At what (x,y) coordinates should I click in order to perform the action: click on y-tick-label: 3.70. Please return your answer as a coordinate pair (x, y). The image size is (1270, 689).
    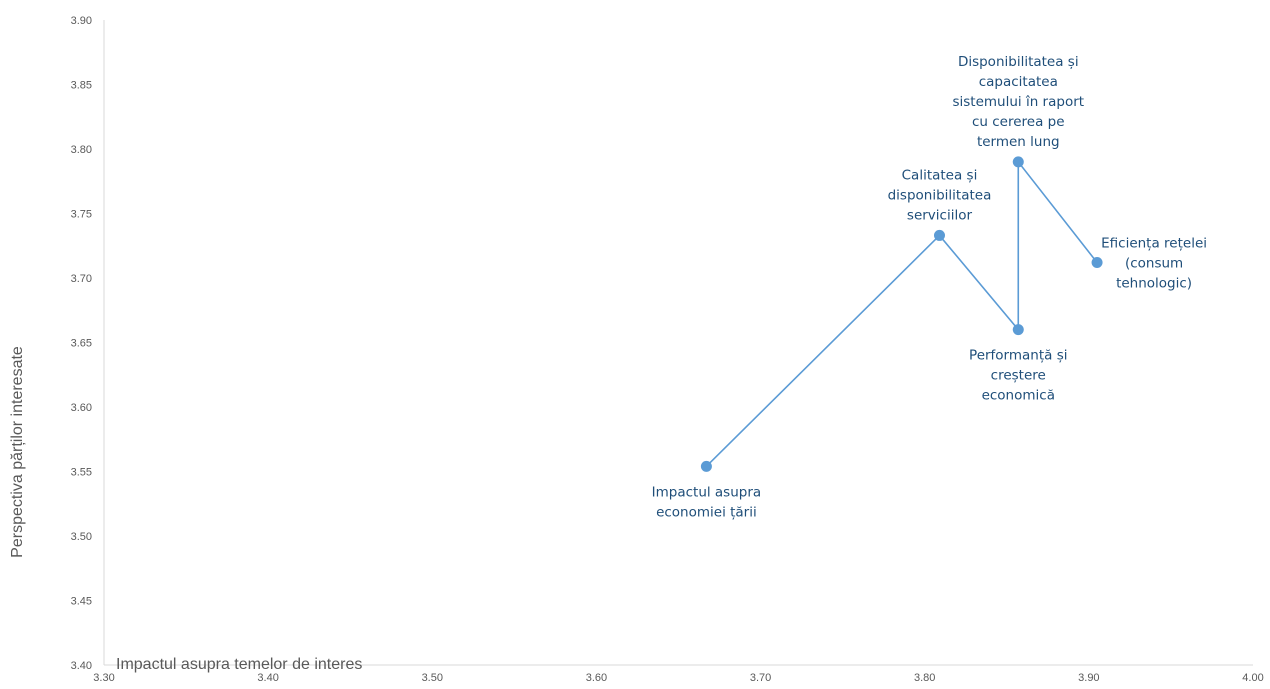
    Looking at the image, I should click on (81, 279).